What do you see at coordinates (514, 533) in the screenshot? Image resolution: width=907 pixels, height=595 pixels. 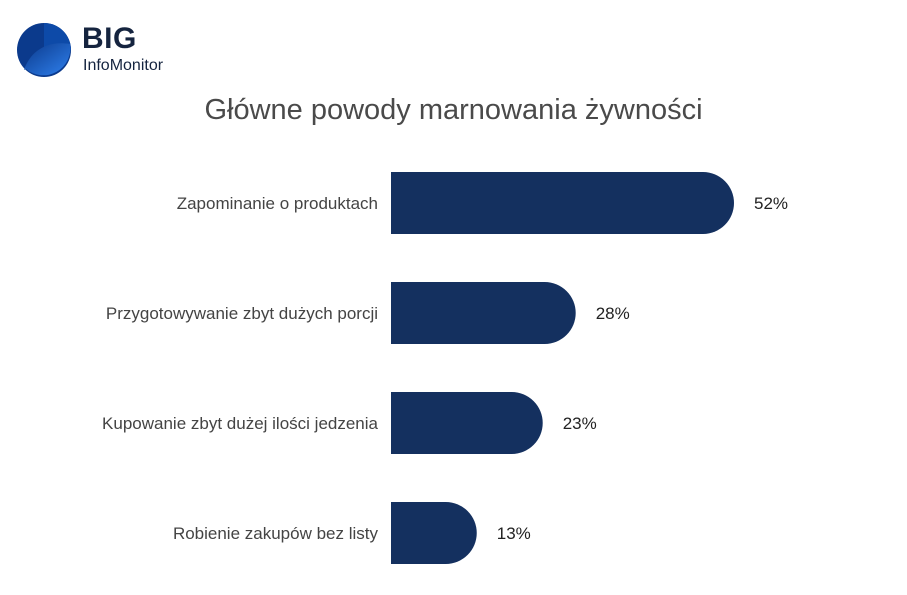 I see `value-label-3: 13%` at bounding box center [514, 533].